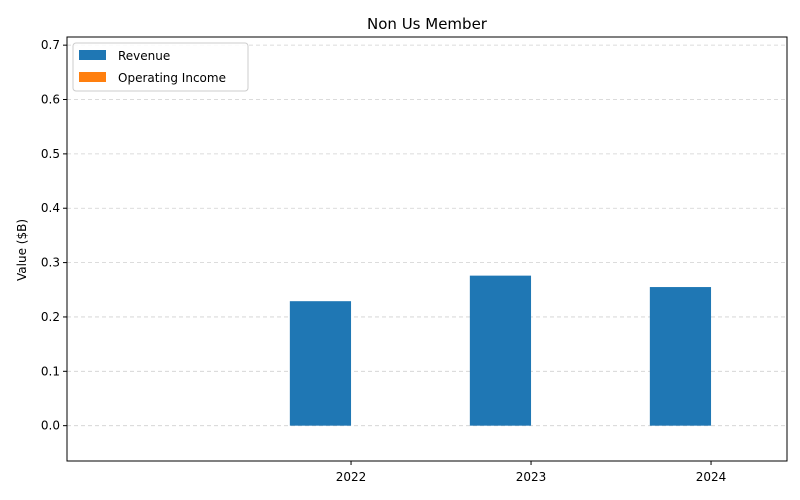  What do you see at coordinates (50, 154) in the screenshot?
I see `y-tick-label: 0.5` at bounding box center [50, 154].